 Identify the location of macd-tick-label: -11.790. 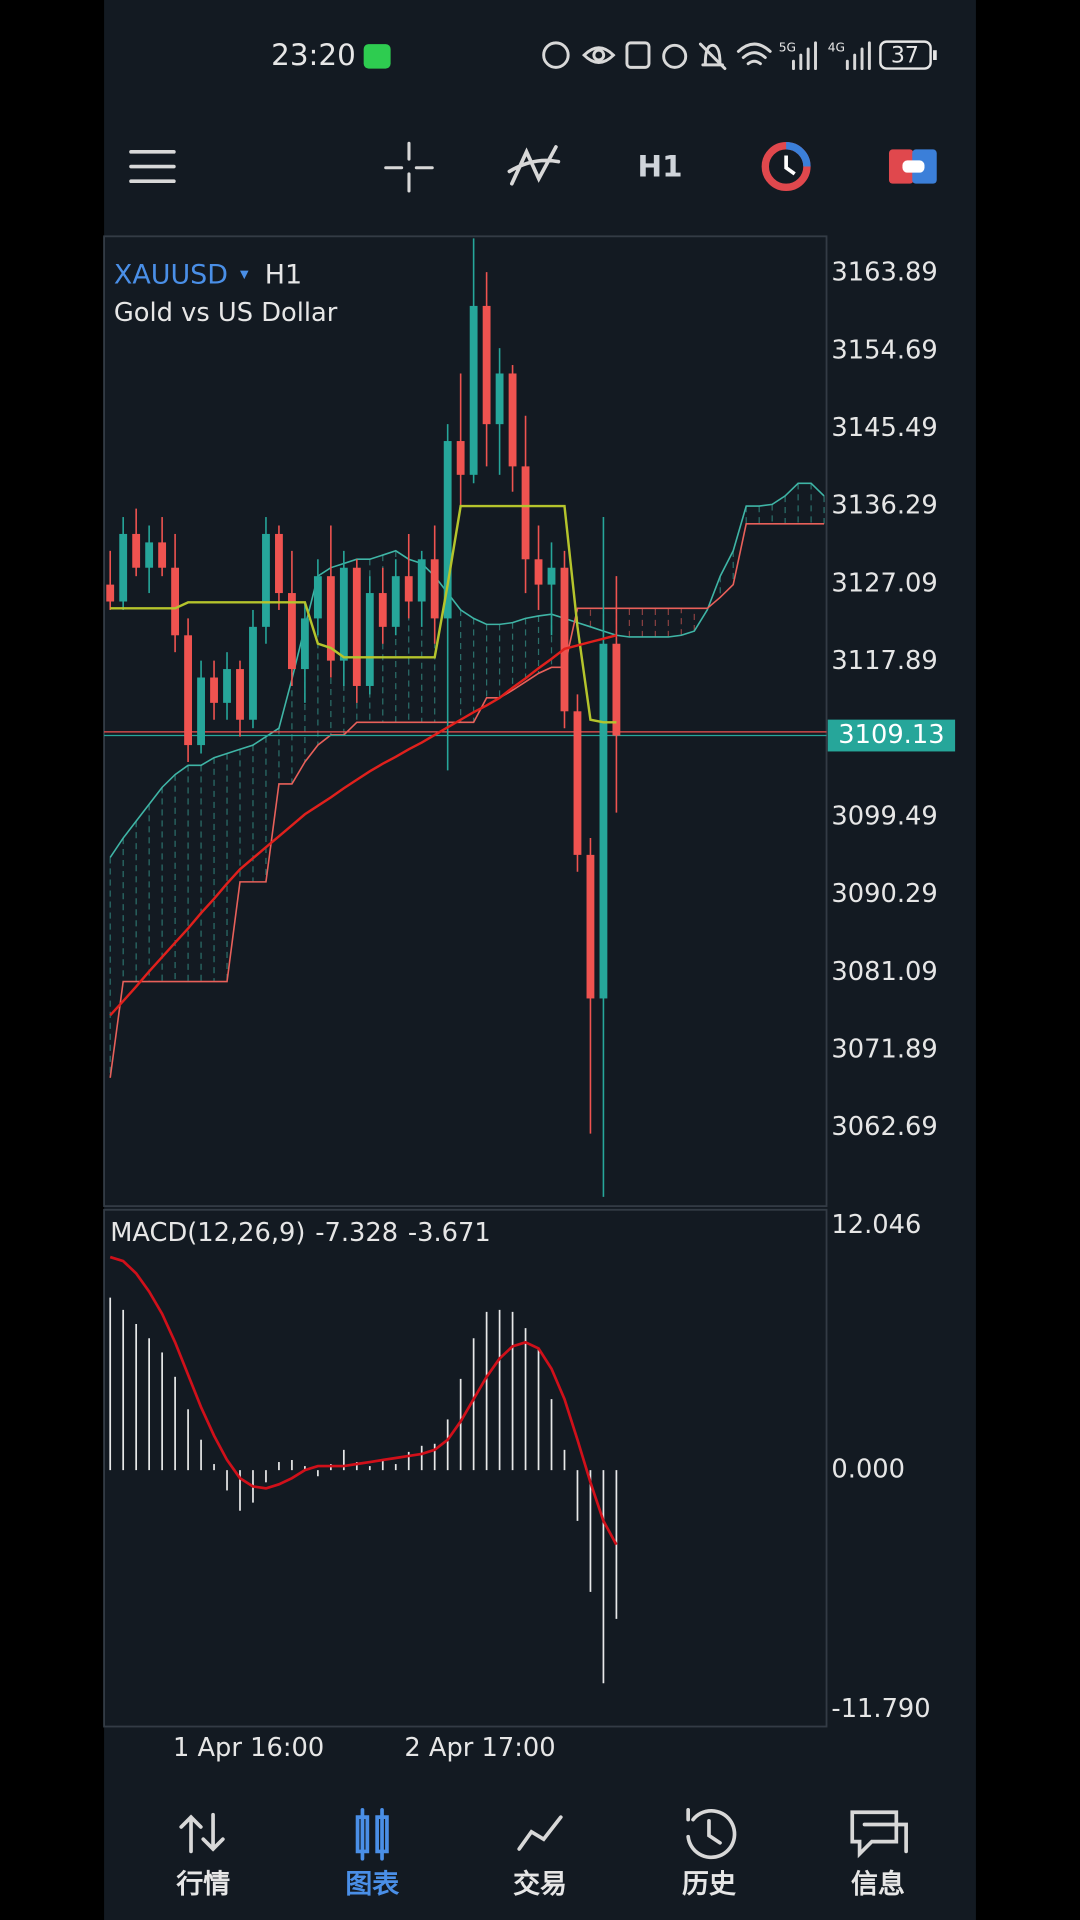
(880, 1709).